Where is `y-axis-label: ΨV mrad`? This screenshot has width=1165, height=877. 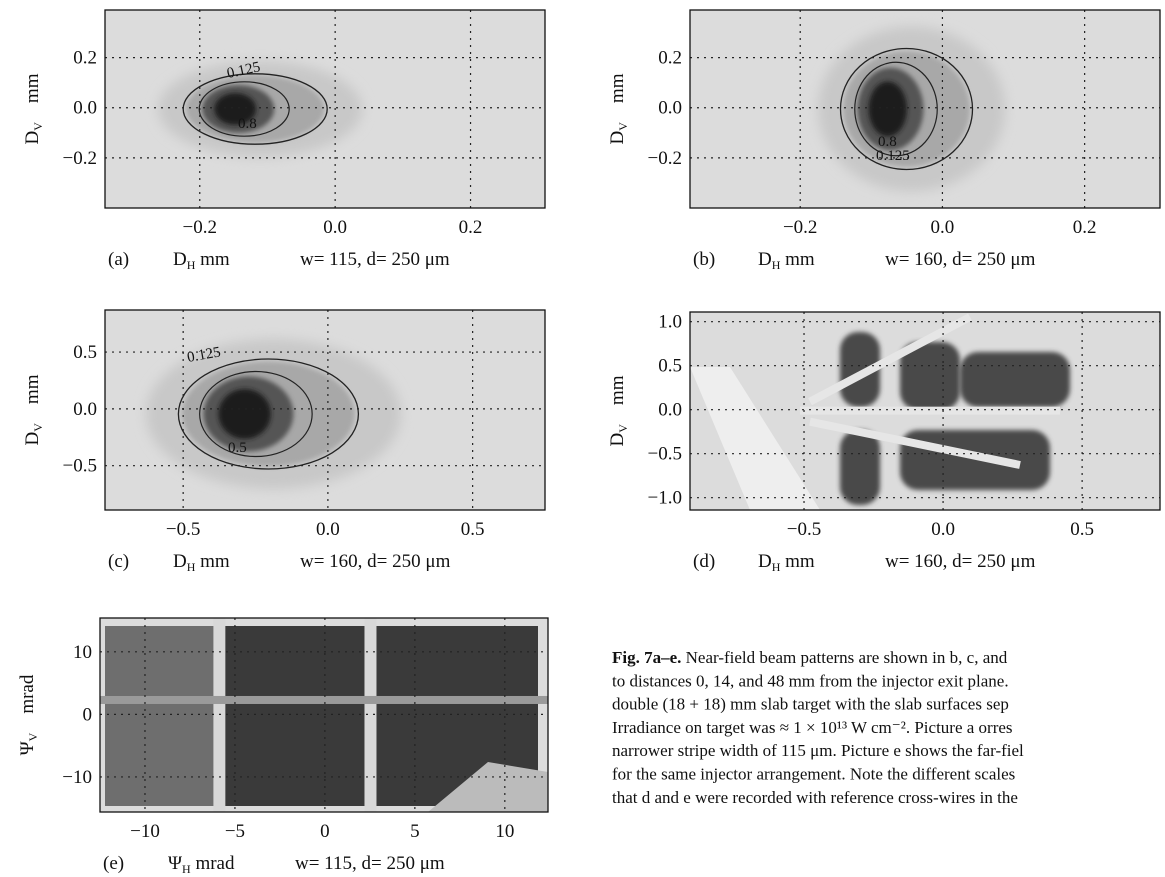
y-axis-label: ΨV mrad is located at coordinates (28, 714).